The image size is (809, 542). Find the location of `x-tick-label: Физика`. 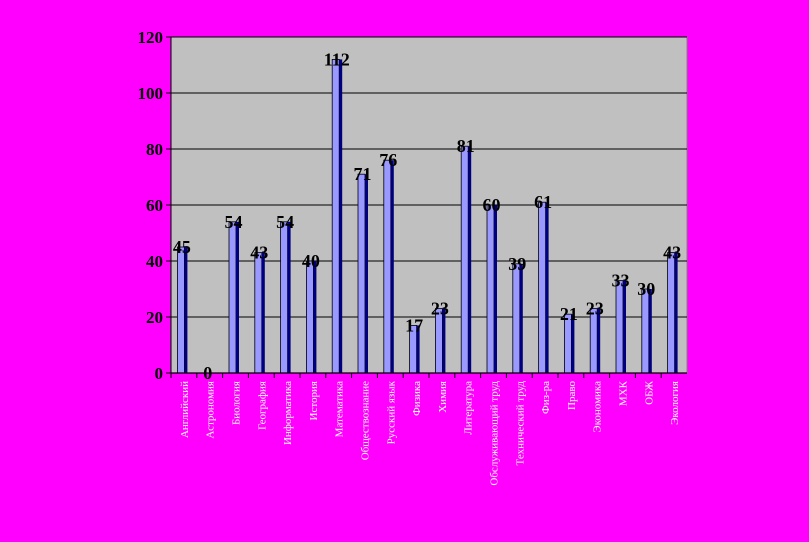

x-tick-label: Физика is located at coordinates (417, 398).